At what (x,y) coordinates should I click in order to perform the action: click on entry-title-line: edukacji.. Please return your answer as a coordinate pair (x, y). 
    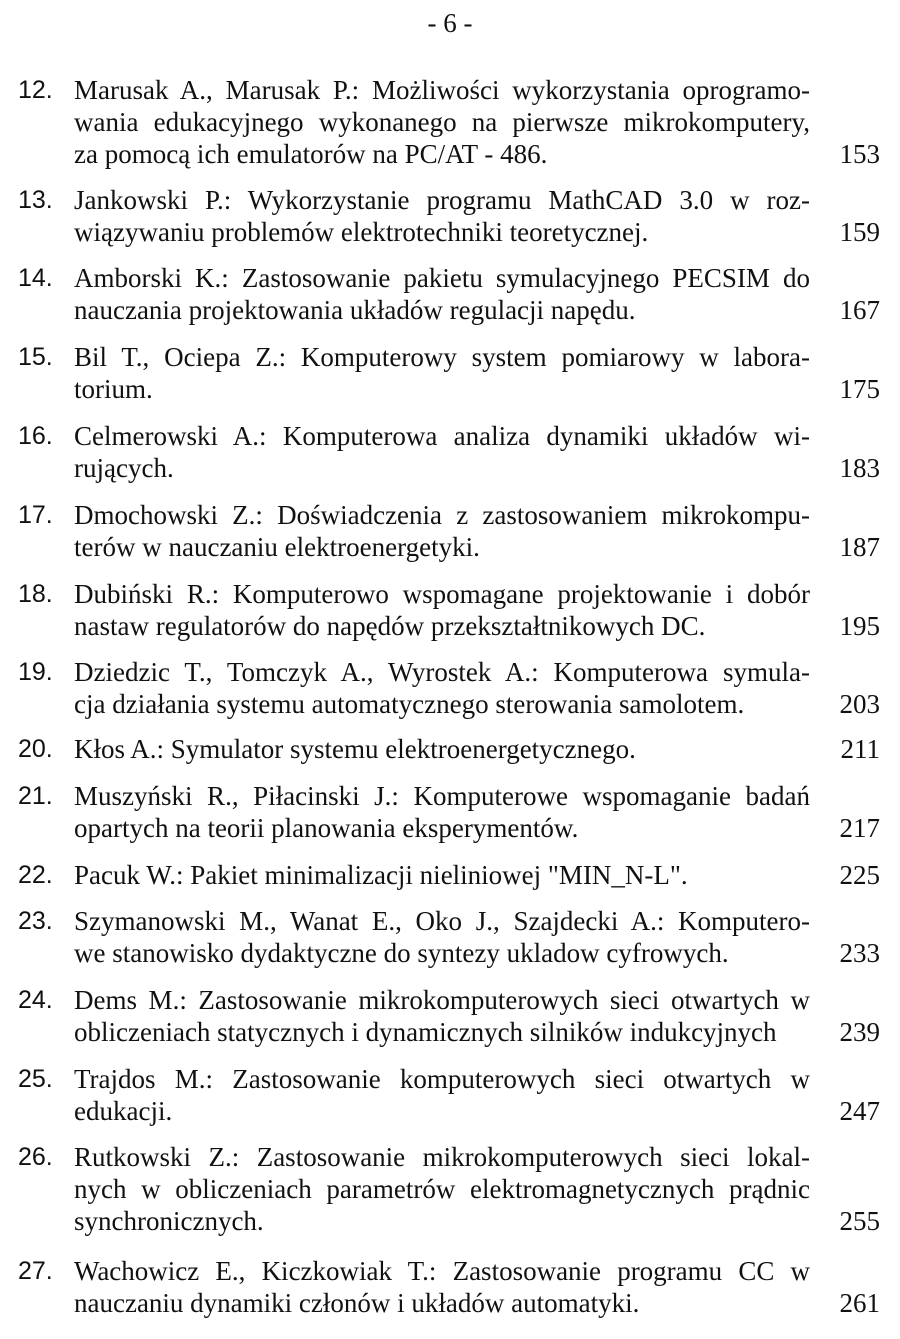
    Looking at the image, I should click on (123, 1111).